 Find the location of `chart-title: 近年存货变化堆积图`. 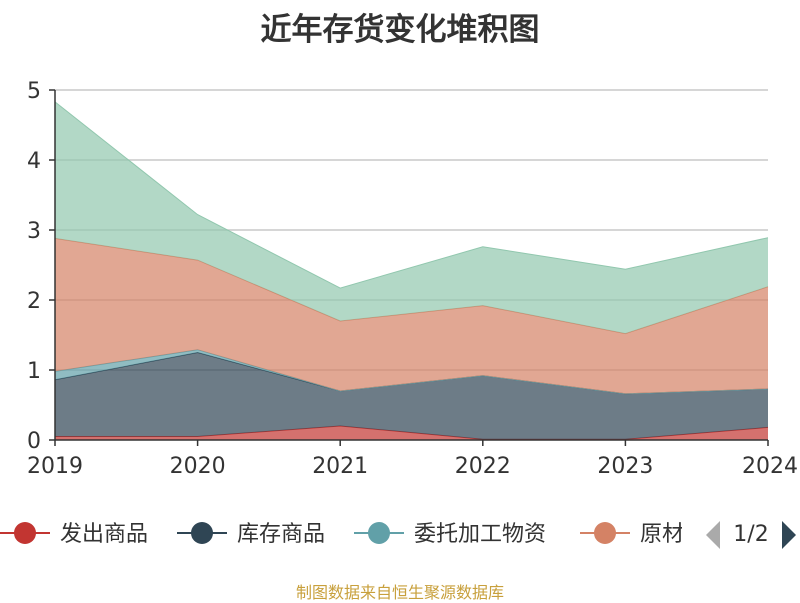

chart-title: 近年存货变化堆积图 is located at coordinates (400, 30).